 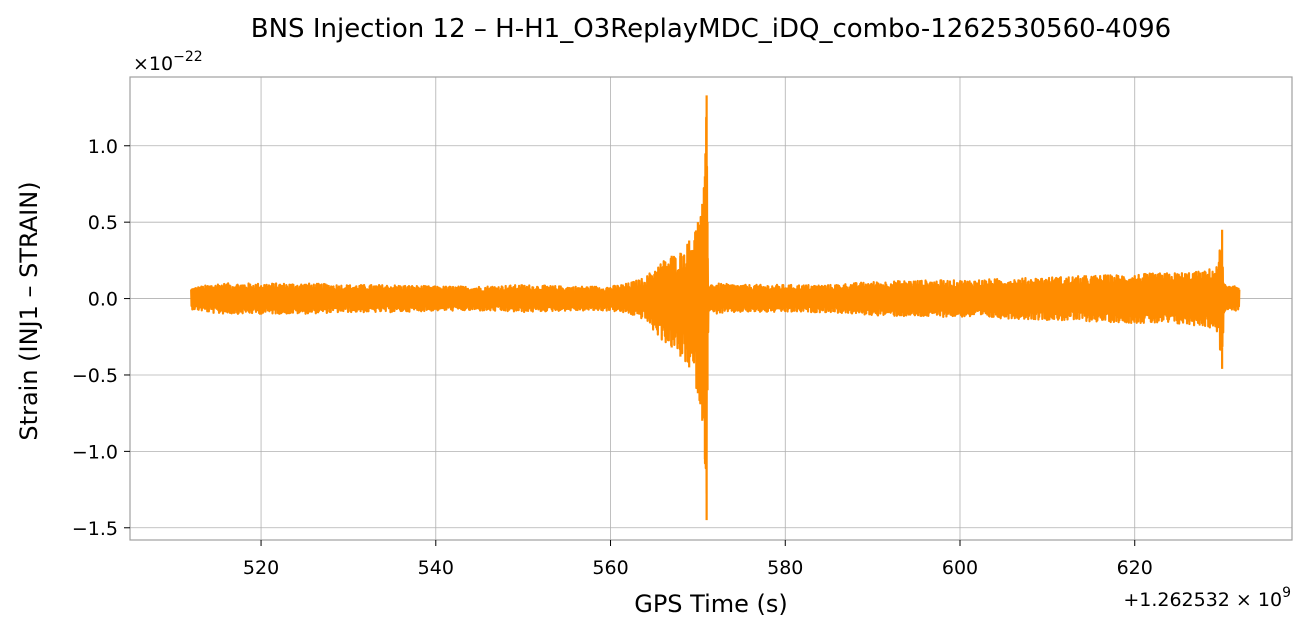 What do you see at coordinates (711, 604) in the screenshot?
I see `x-axis-label: GPS Time (s)` at bounding box center [711, 604].